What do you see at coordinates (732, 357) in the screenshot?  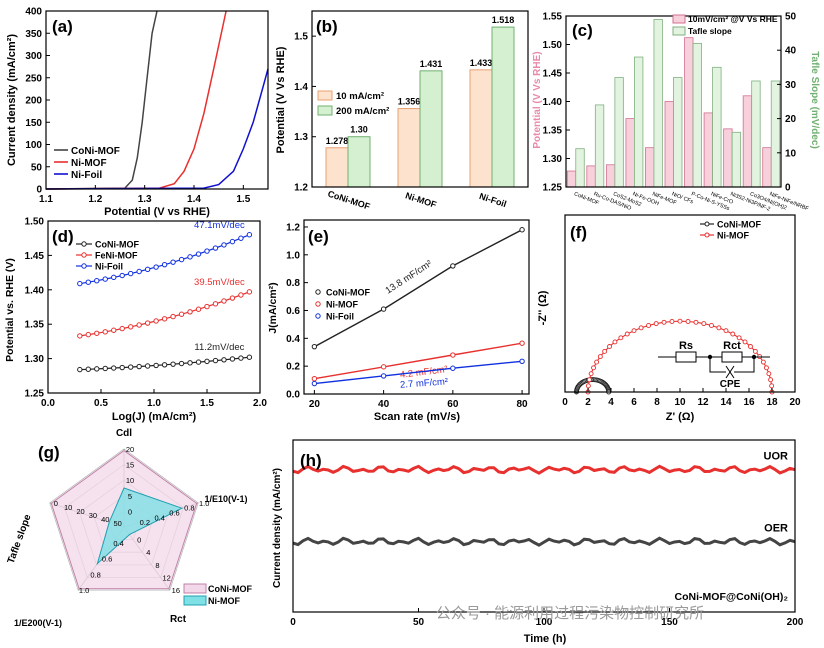 I see `circuit-resistor-rct` at bounding box center [732, 357].